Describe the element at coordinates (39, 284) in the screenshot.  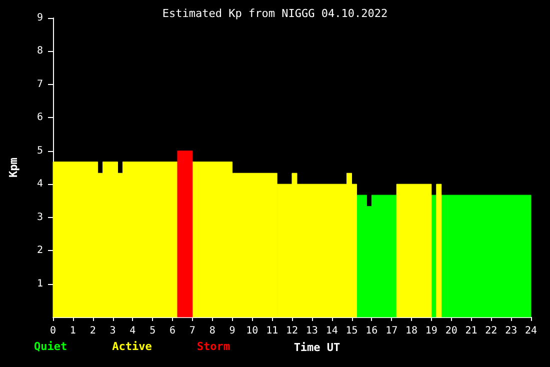
I see `y-tick-label: 1` at that location.